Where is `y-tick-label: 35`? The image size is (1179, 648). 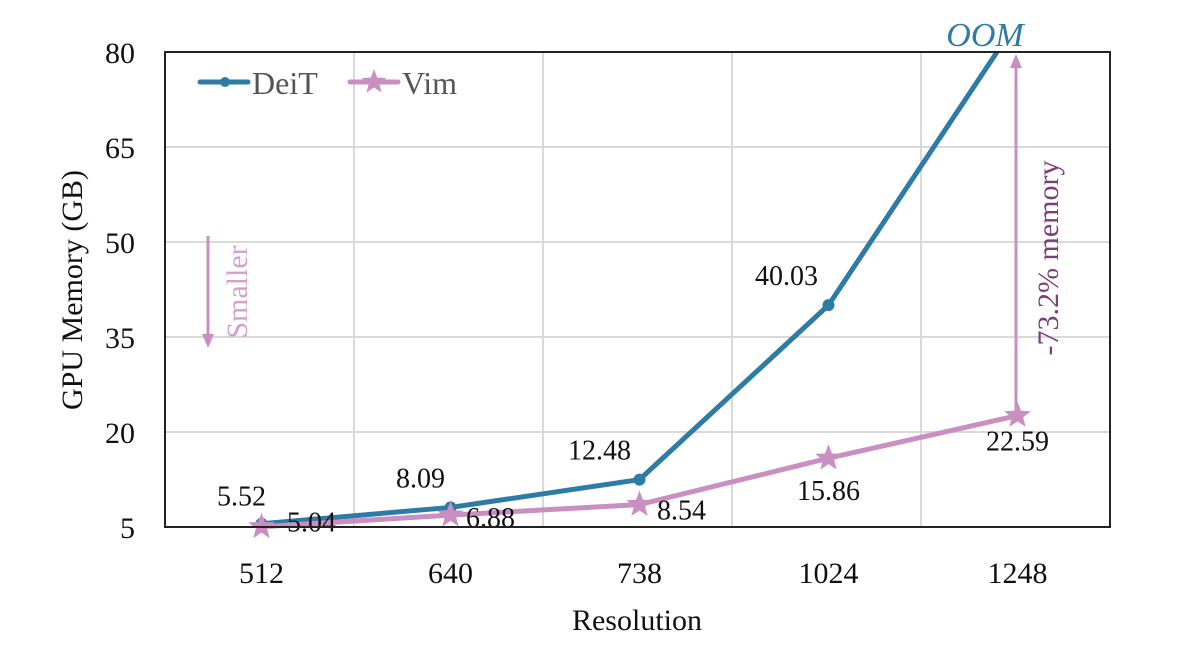 y-tick-label: 35 is located at coordinates (120, 338).